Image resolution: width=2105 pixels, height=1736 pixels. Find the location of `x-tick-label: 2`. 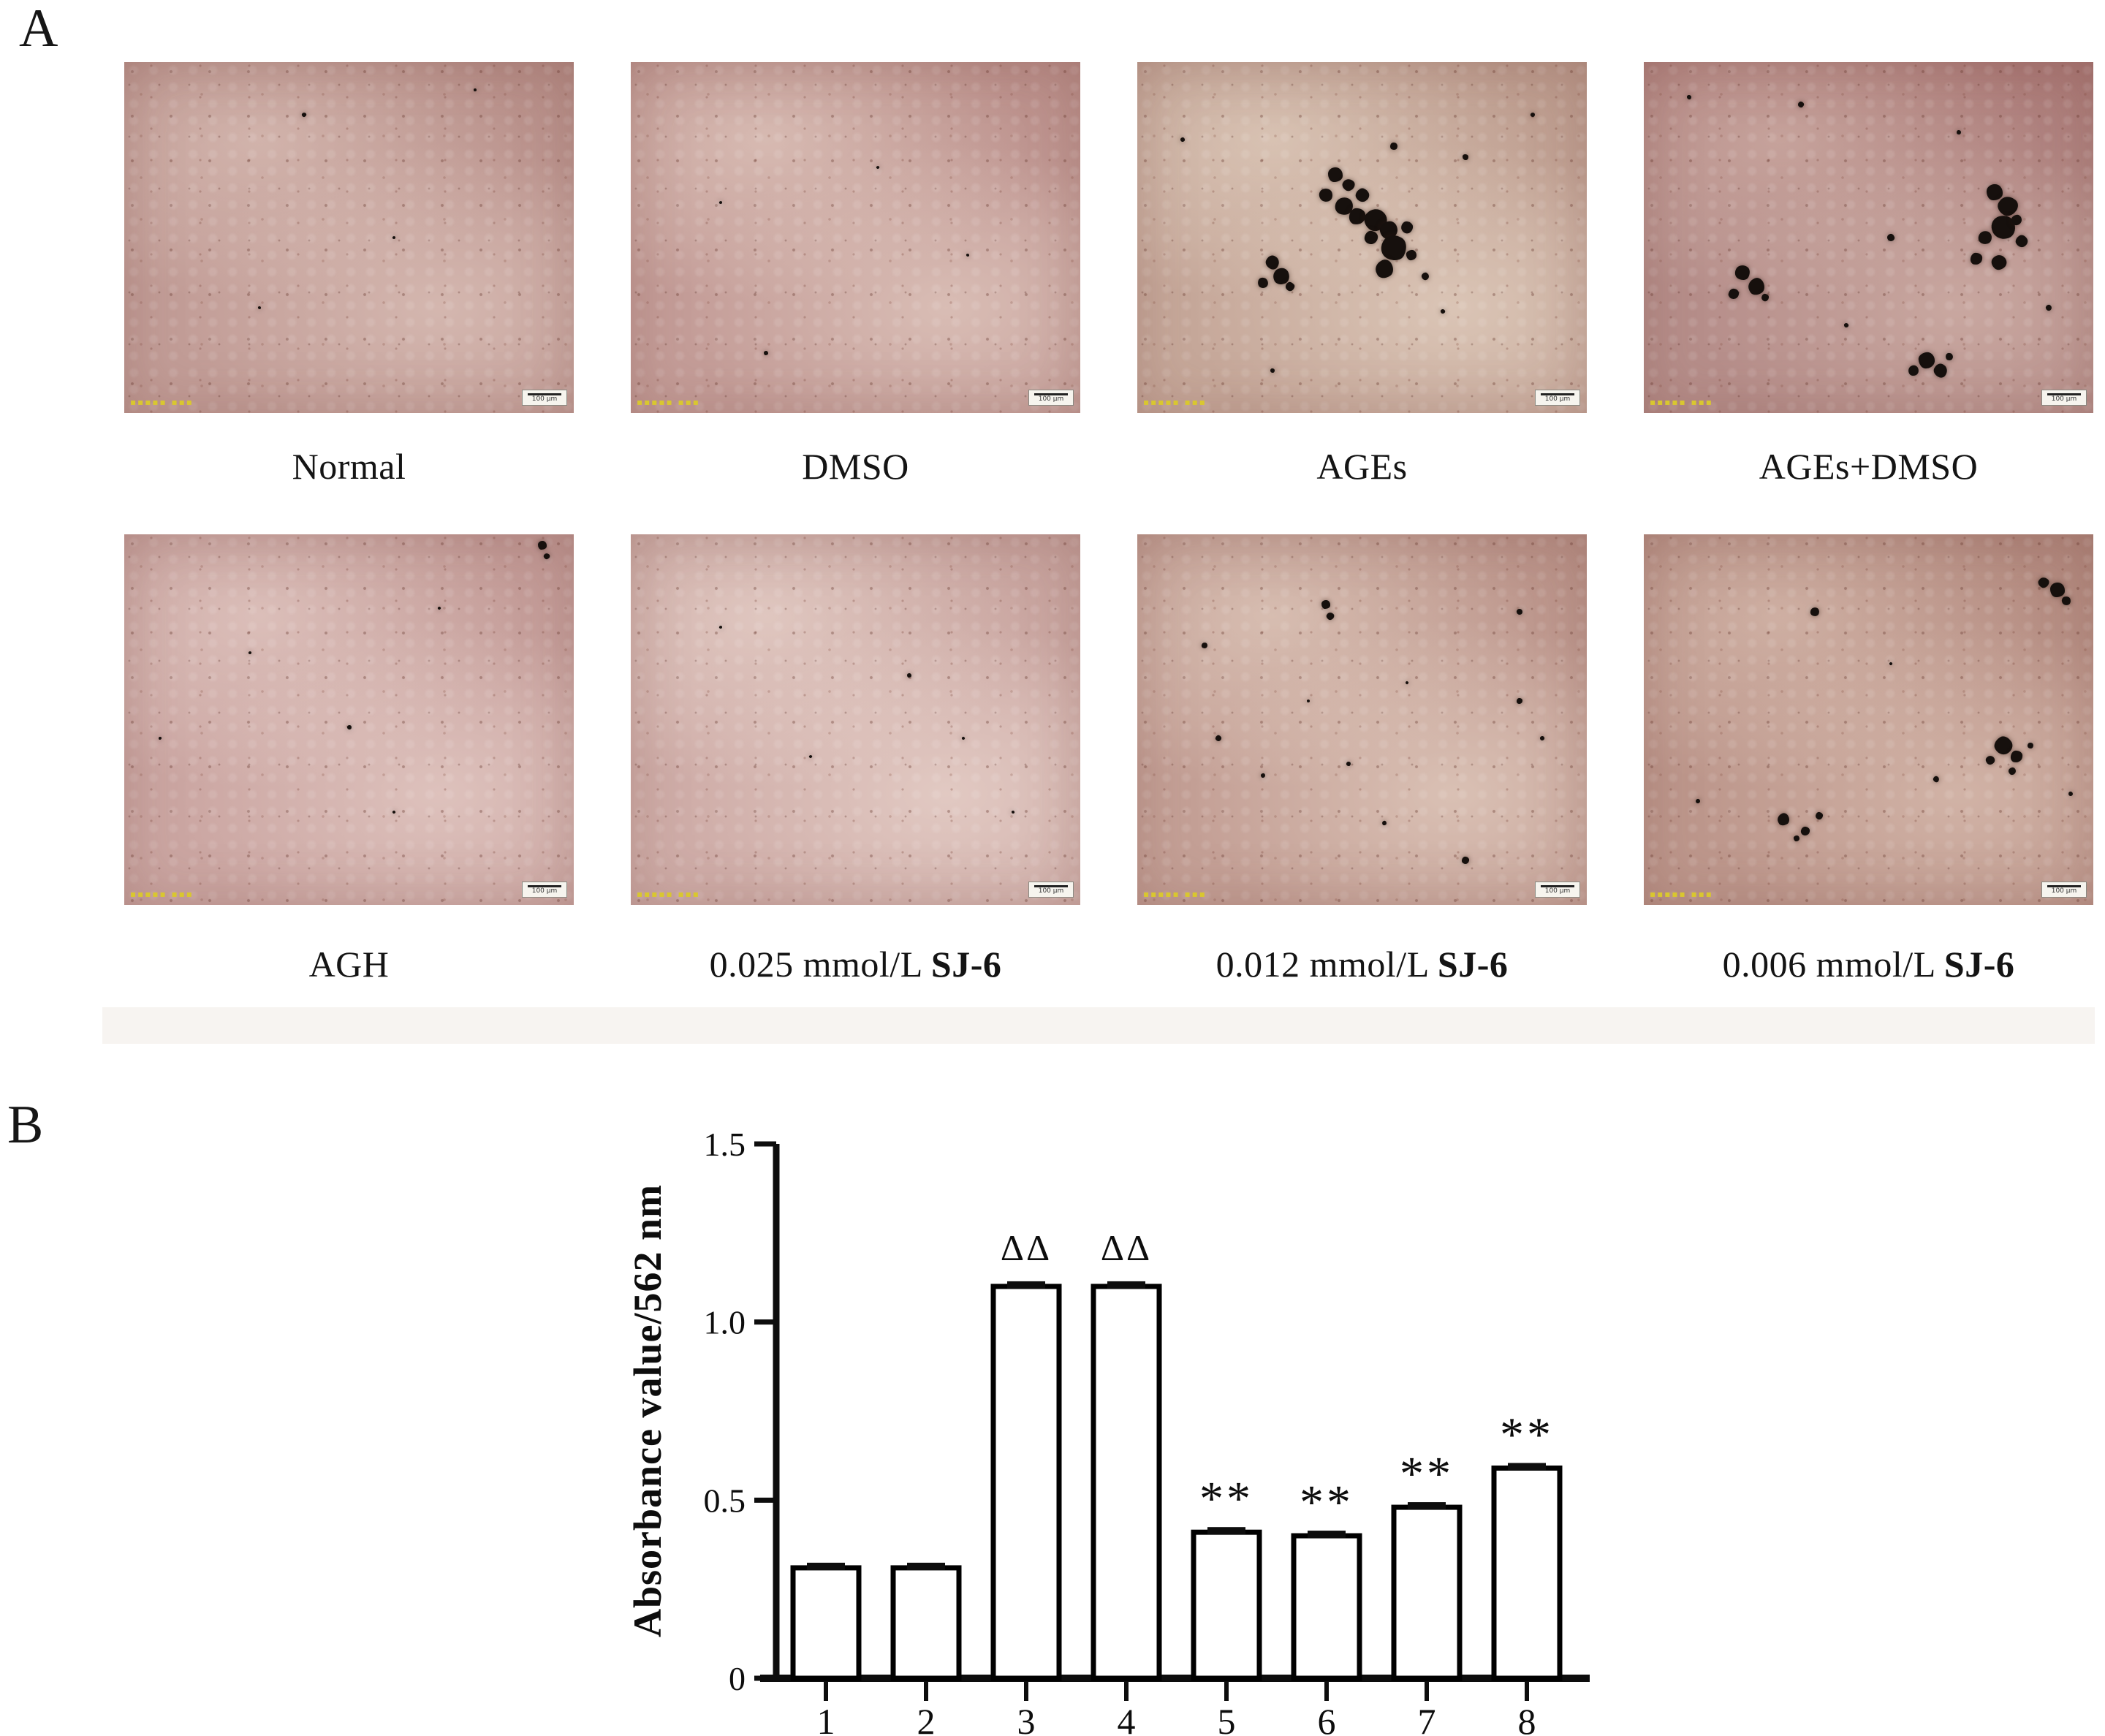

x-tick-label: 2 is located at coordinates (926, 1719).